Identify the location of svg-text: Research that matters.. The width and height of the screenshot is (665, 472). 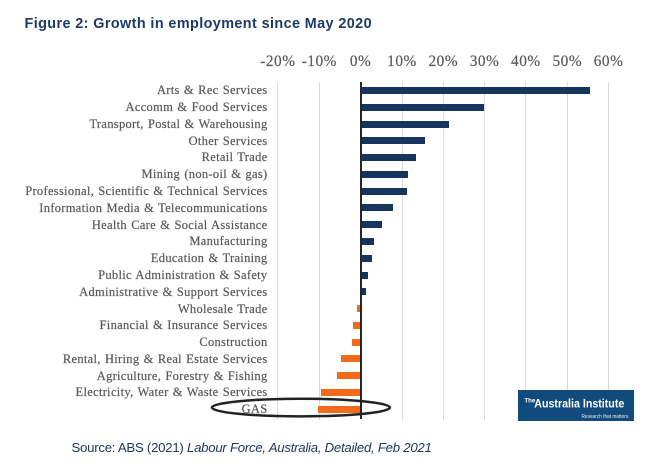
(605, 417).